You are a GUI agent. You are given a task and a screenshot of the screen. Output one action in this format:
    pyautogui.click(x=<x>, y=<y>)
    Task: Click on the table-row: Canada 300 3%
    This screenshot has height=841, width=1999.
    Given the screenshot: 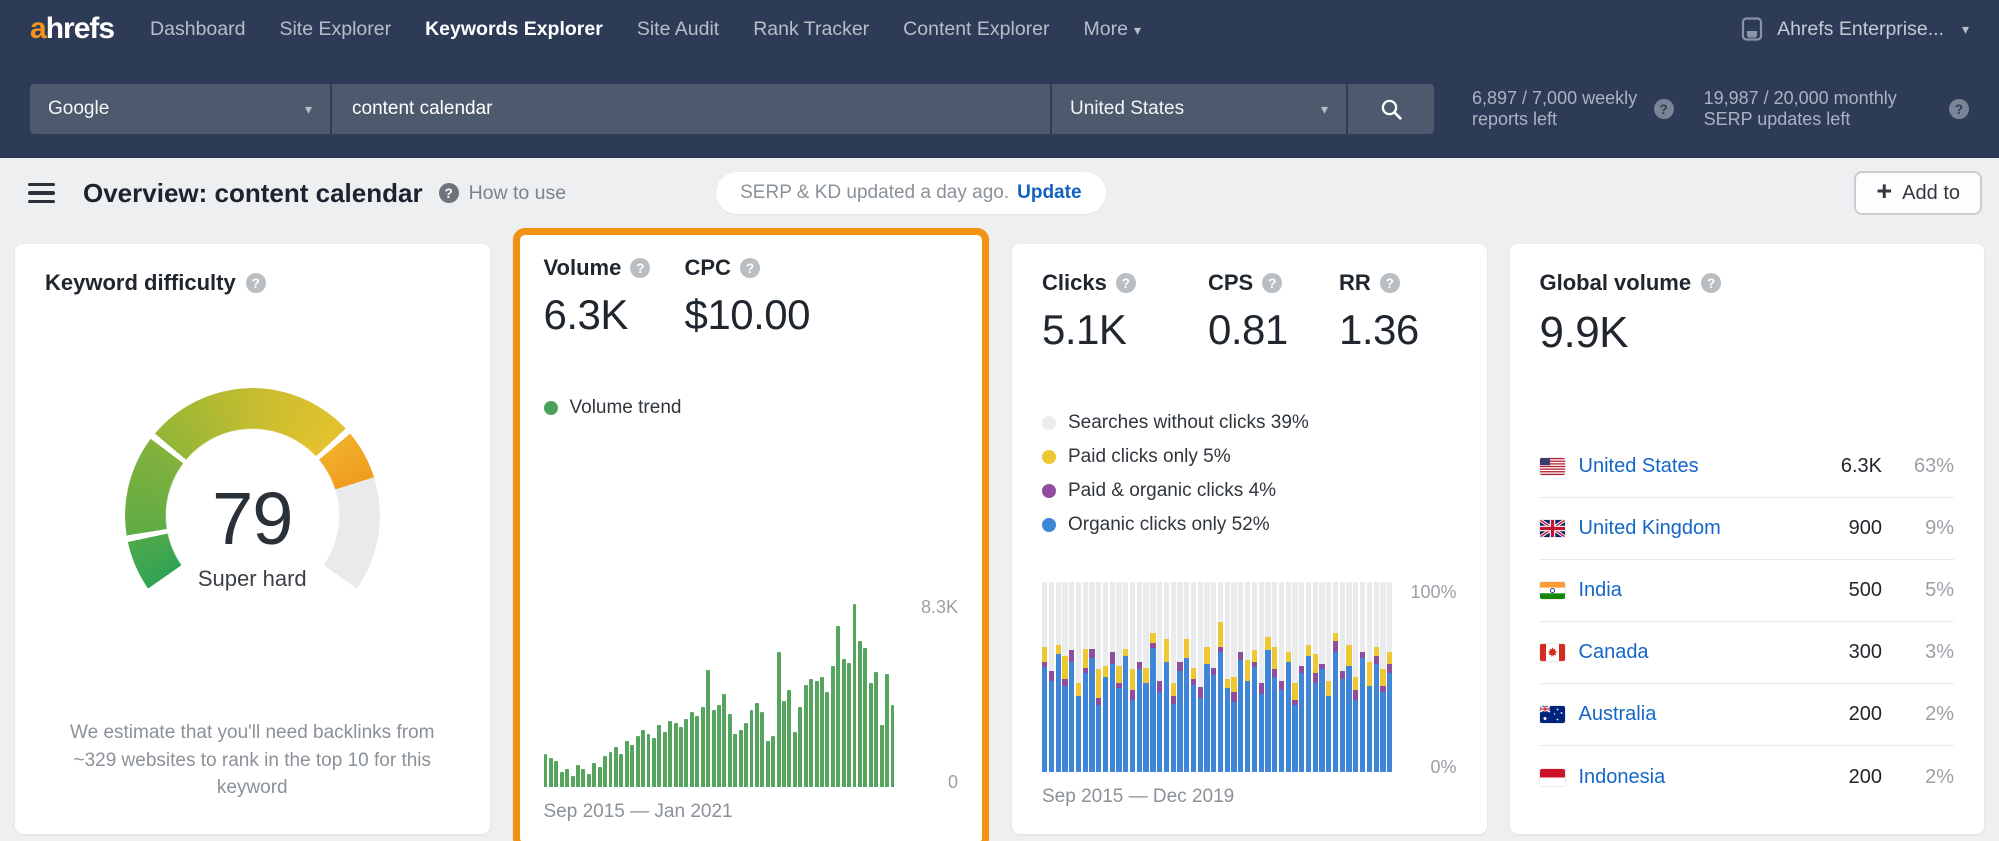 What is the action you would take?
    pyautogui.click(x=1746, y=653)
    